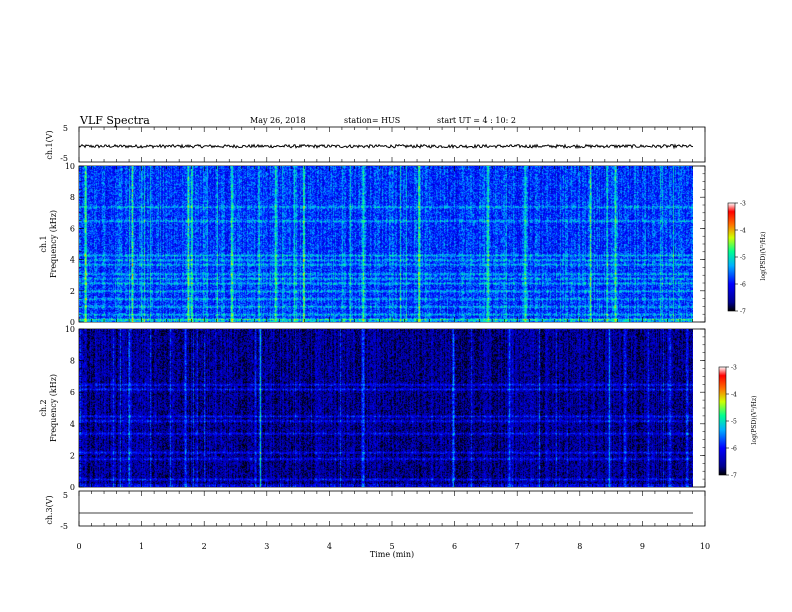  I want to click on start-ut-label: start UT = 4 : 10: 2, so click(476, 120).